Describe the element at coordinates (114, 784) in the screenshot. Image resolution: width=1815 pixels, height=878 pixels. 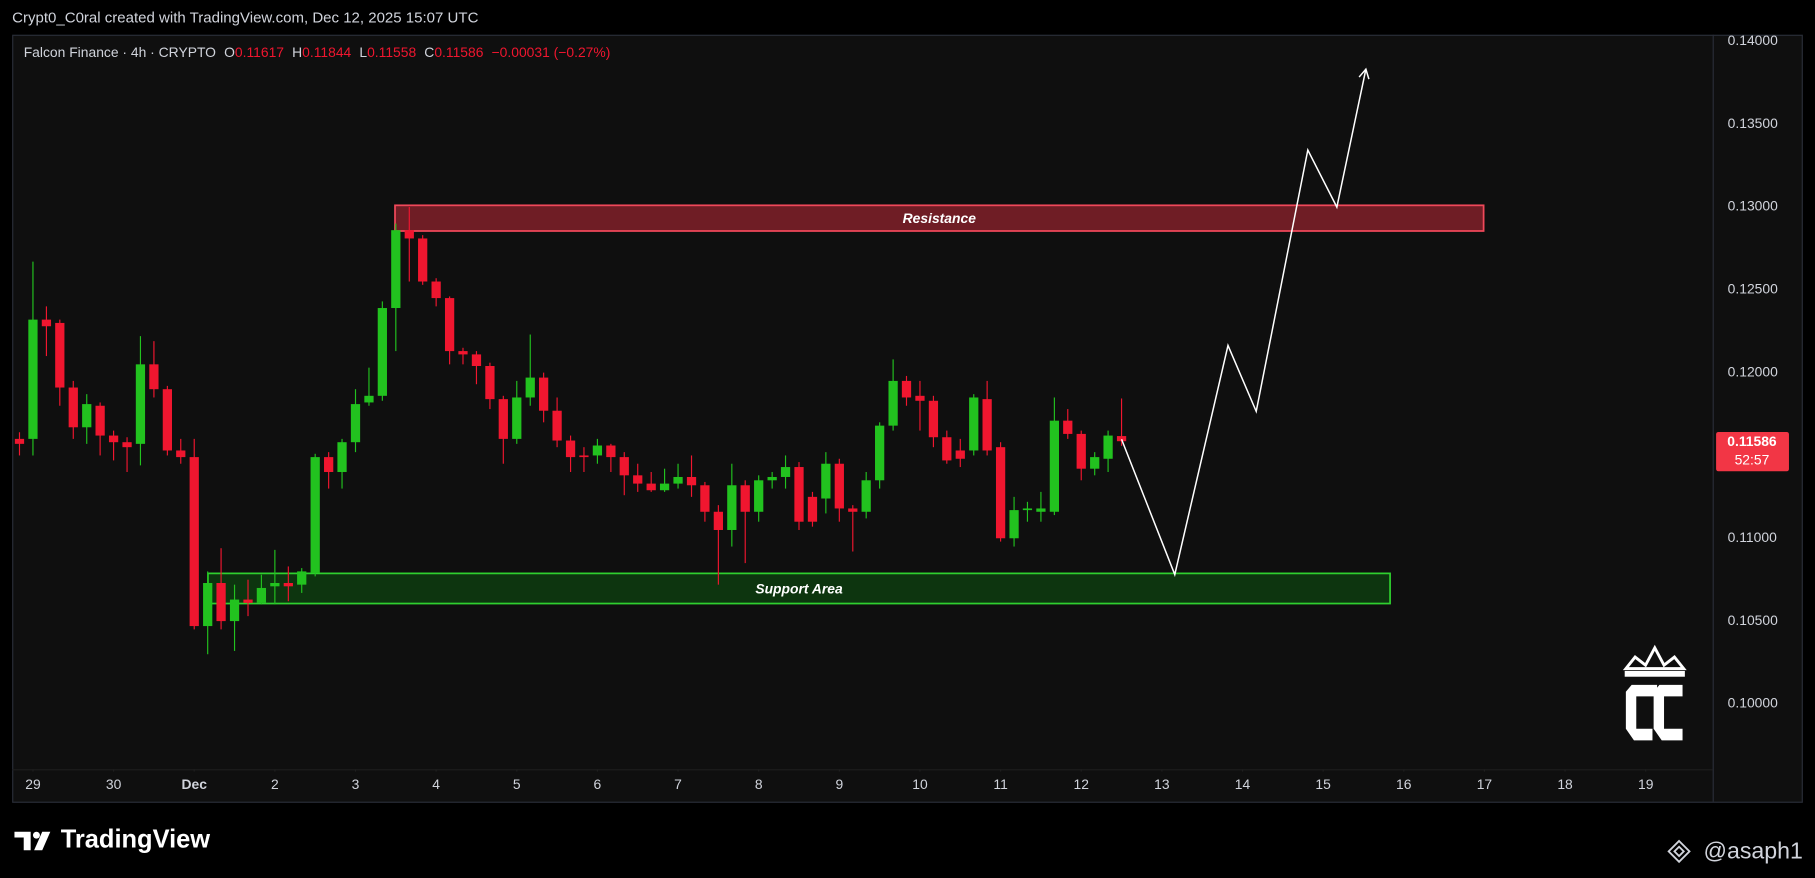
I see `x-tick-label: 30` at that location.